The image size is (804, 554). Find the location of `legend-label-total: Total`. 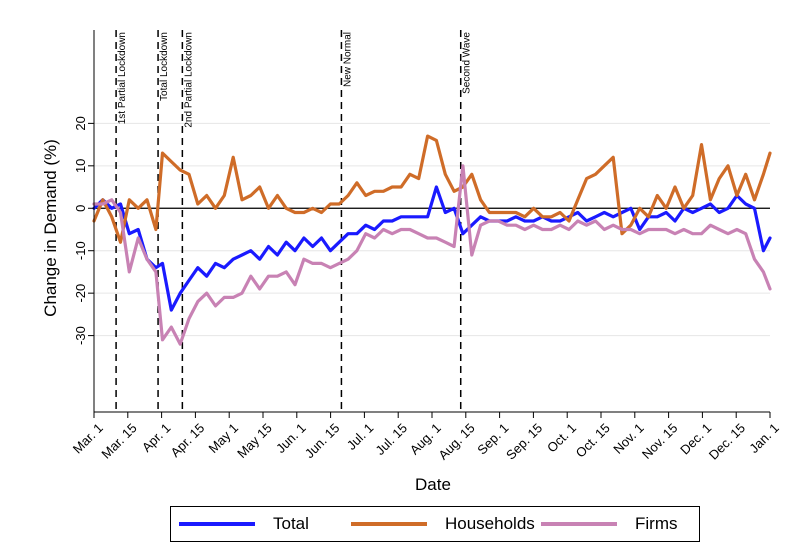

legend-label-total: Total is located at coordinates (291, 523).